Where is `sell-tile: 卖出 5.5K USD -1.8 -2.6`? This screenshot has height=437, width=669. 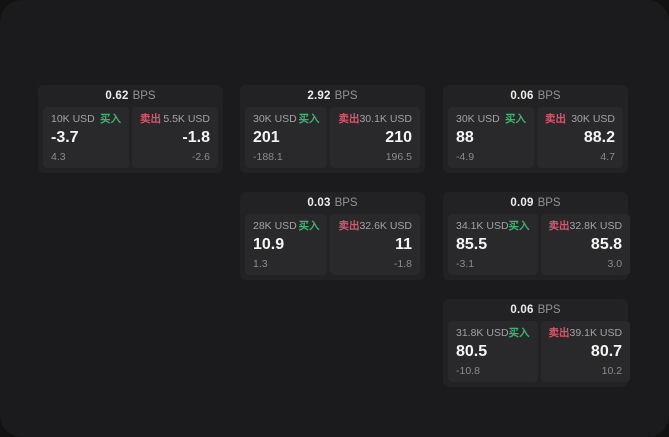
sell-tile: 卖出 5.5K USD -1.8 -2.6 is located at coordinates (175, 137).